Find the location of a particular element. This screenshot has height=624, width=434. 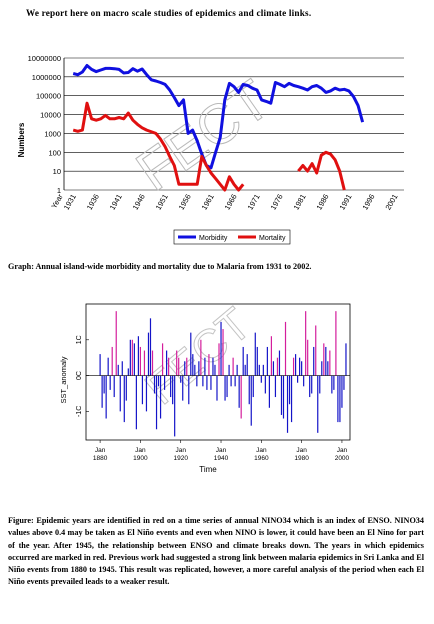

chart2-frame is located at coordinates (218, 372).